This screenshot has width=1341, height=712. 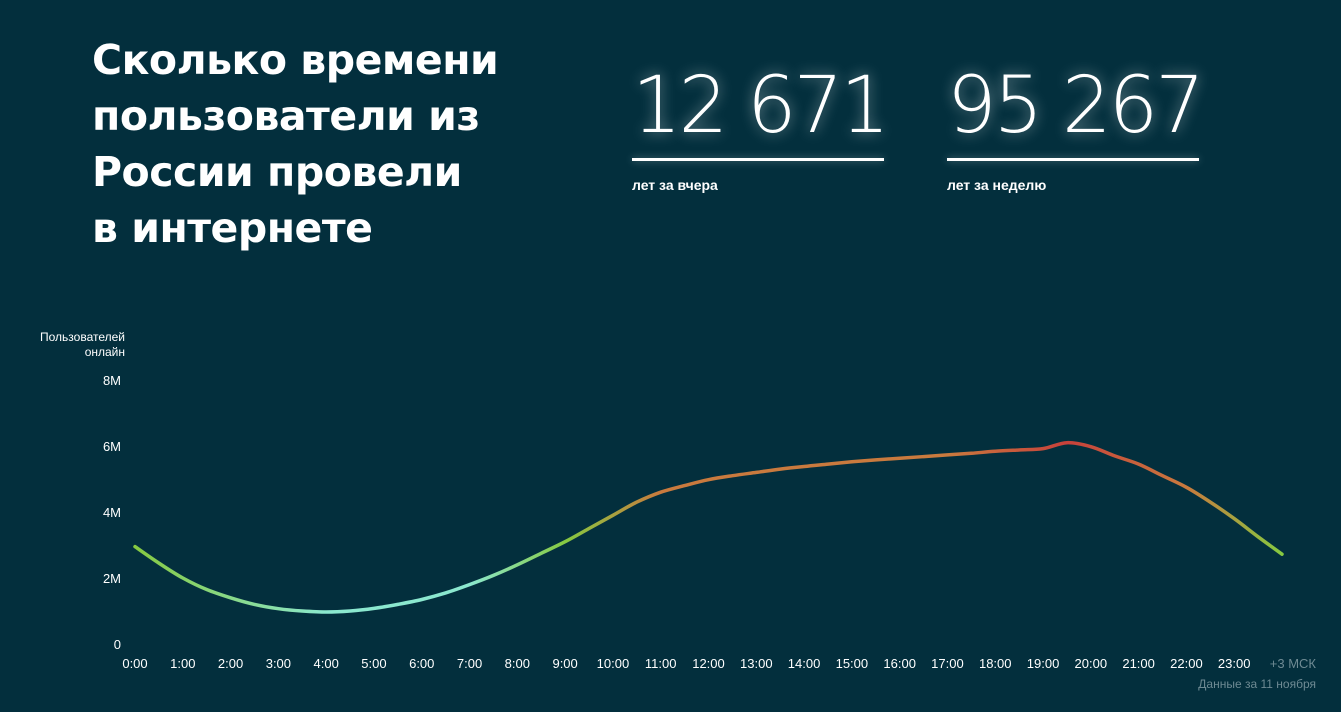 I want to click on title-line: России провели, so click(x=277, y=172).